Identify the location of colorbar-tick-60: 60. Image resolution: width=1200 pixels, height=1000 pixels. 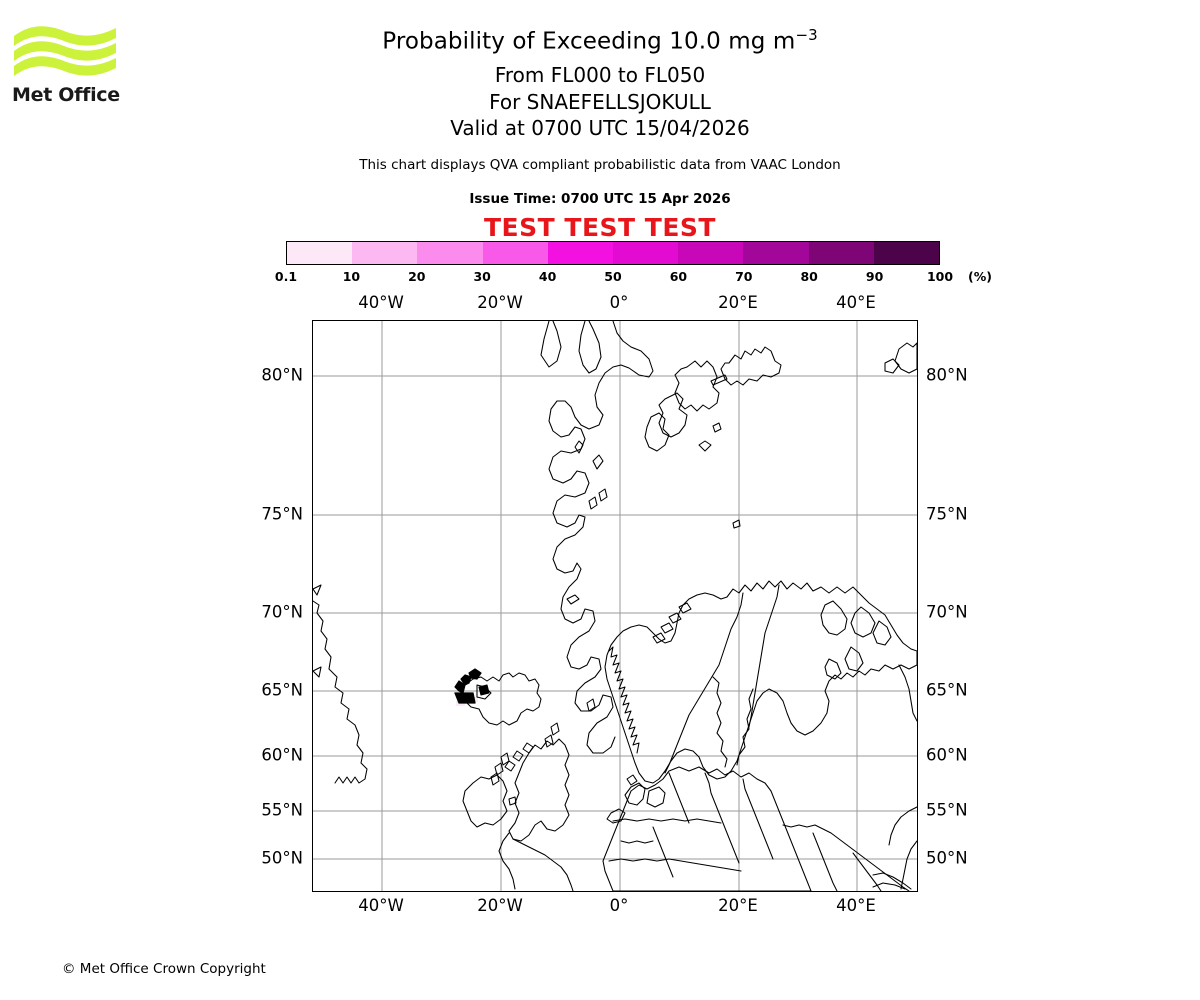
(678, 276).